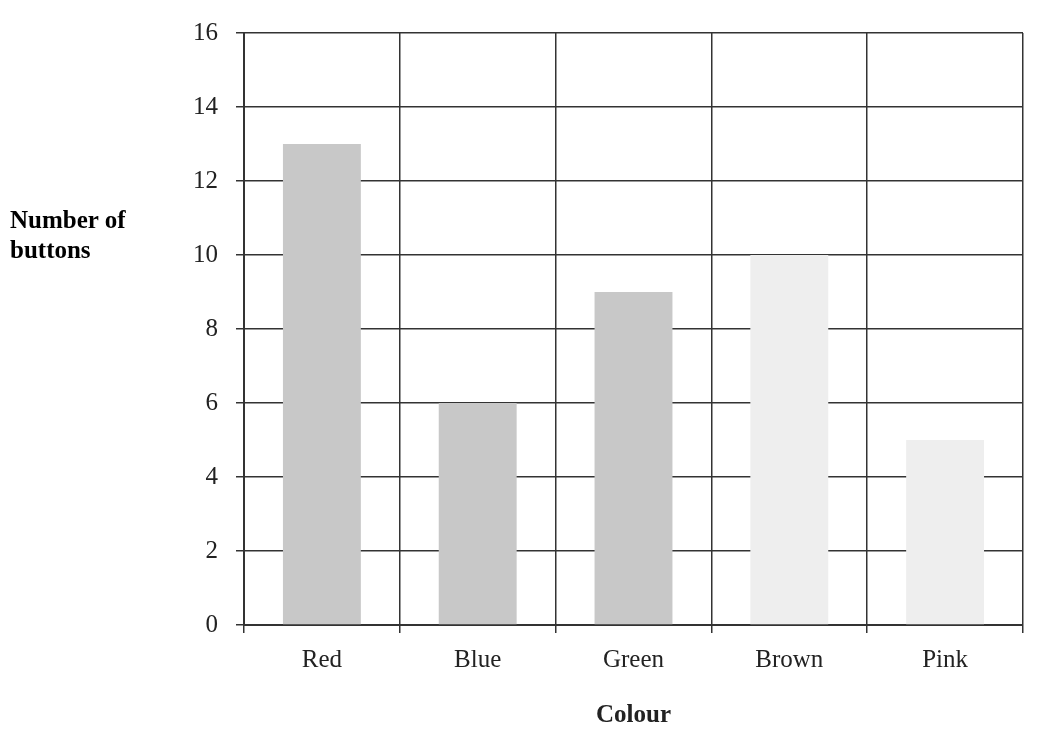 This screenshot has width=1053, height=740. Describe the element at coordinates (211, 549) in the screenshot. I see `y-tick-label: 2` at that location.